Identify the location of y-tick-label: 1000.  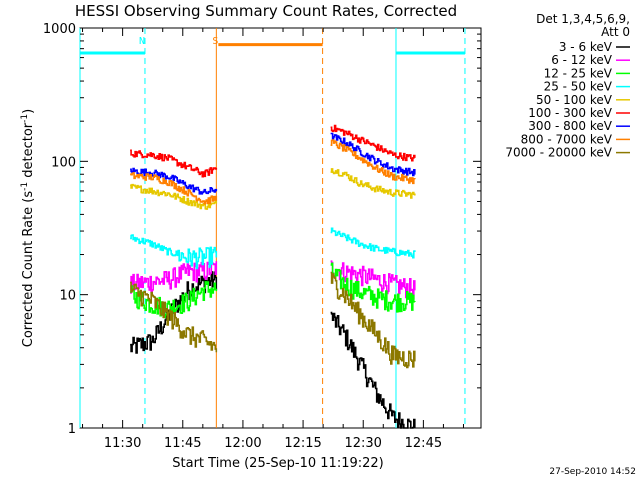
(59, 29).